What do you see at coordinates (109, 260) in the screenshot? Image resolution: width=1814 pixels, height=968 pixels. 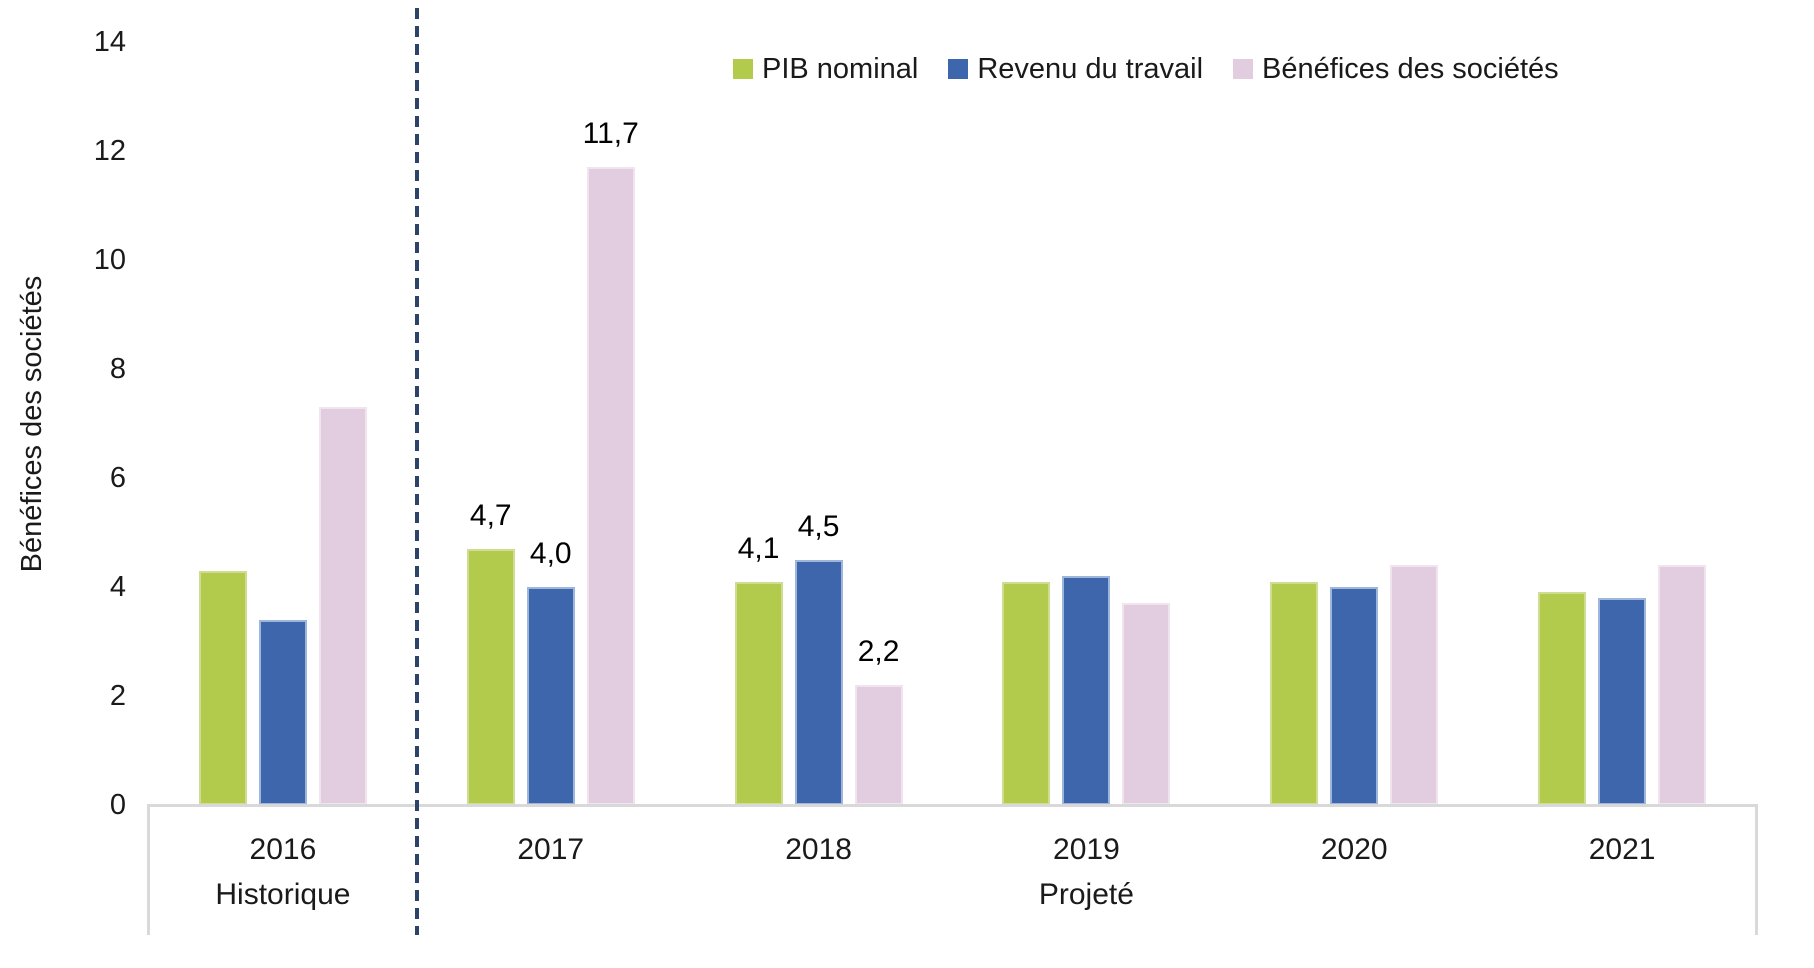 I see `y-tick-label: 10` at bounding box center [109, 260].